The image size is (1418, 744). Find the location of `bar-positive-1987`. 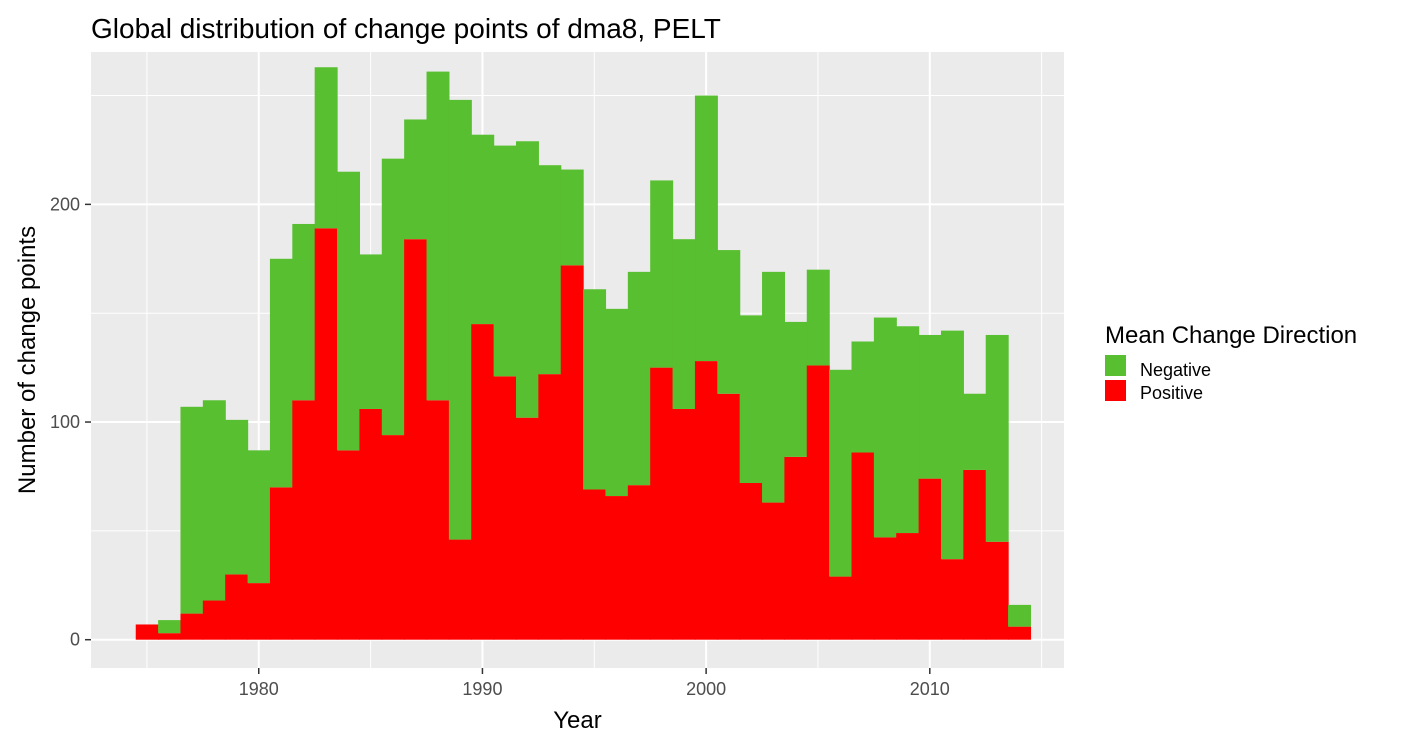

bar-positive-1987 is located at coordinates (416, 439).